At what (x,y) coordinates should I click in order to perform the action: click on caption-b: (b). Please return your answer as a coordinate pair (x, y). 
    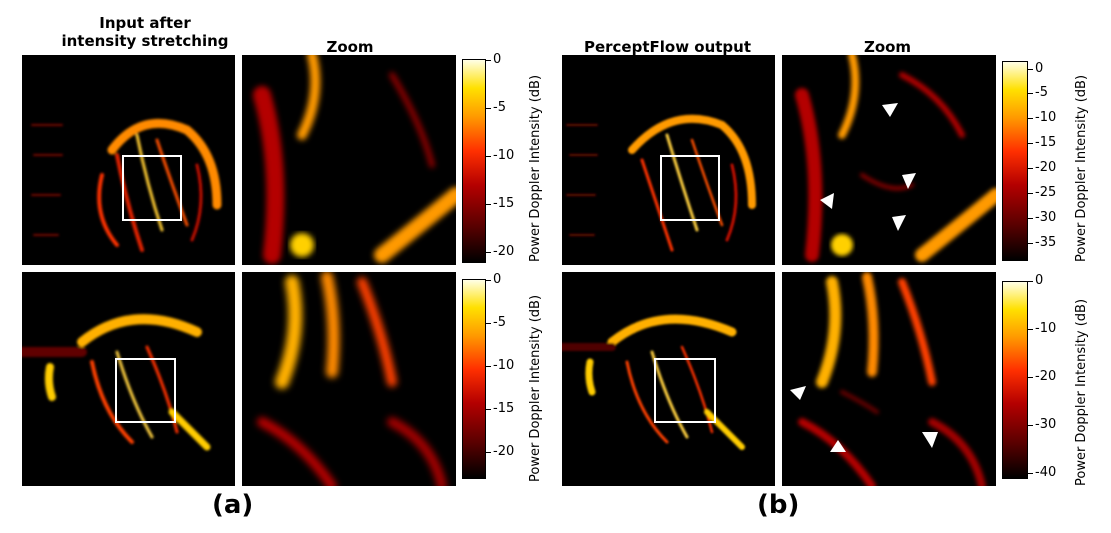
    Looking at the image, I should click on (778, 505).